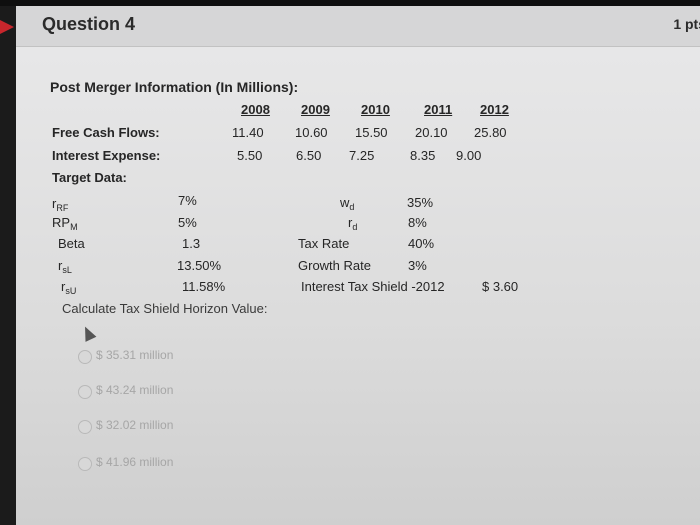 The height and width of the screenshot is (525, 700). What do you see at coordinates (375, 109) in the screenshot?
I see `year-header: 2010` at bounding box center [375, 109].